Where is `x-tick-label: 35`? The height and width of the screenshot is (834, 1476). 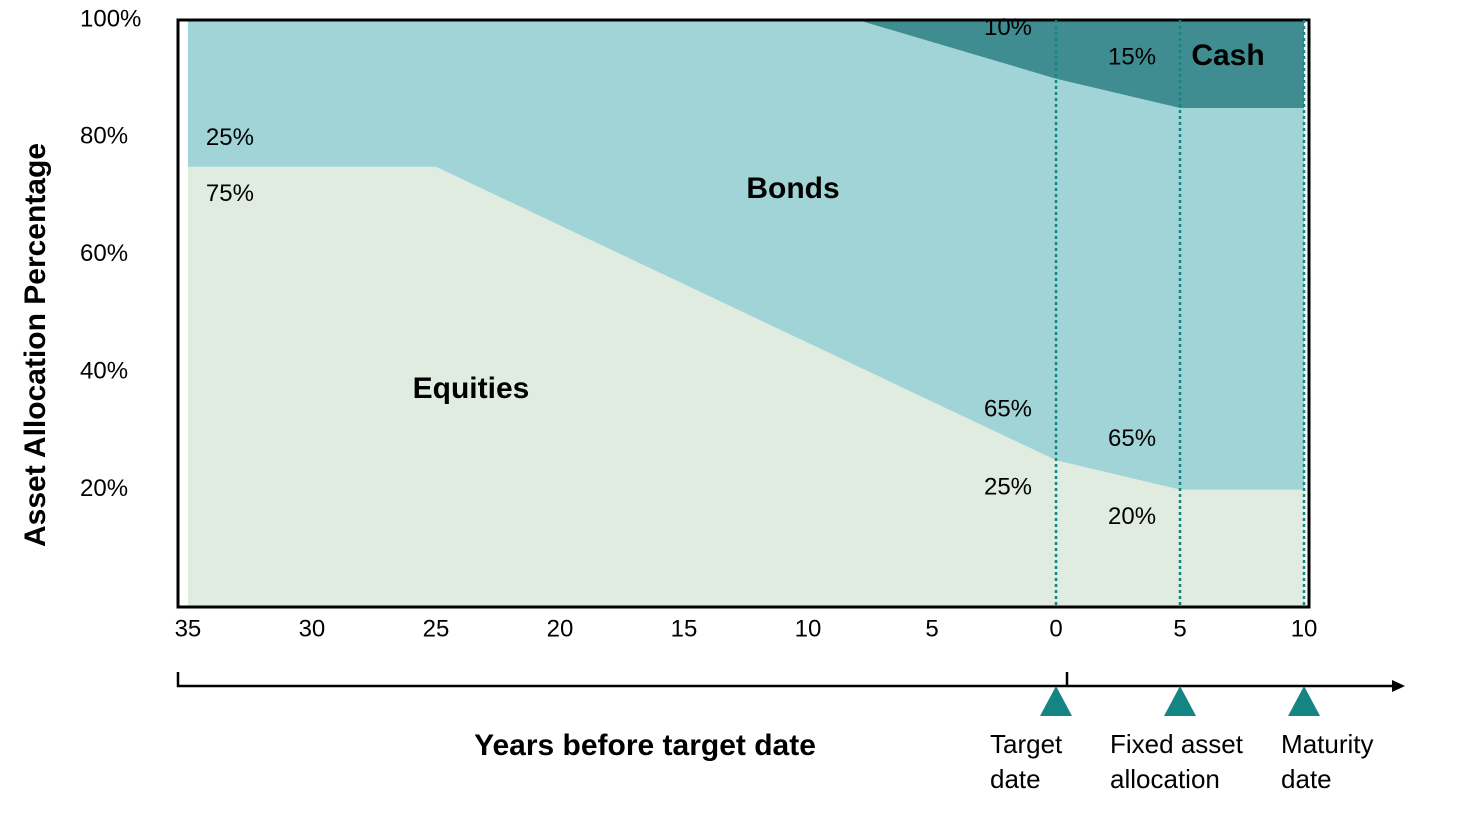 x-tick-label: 35 is located at coordinates (188, 628).